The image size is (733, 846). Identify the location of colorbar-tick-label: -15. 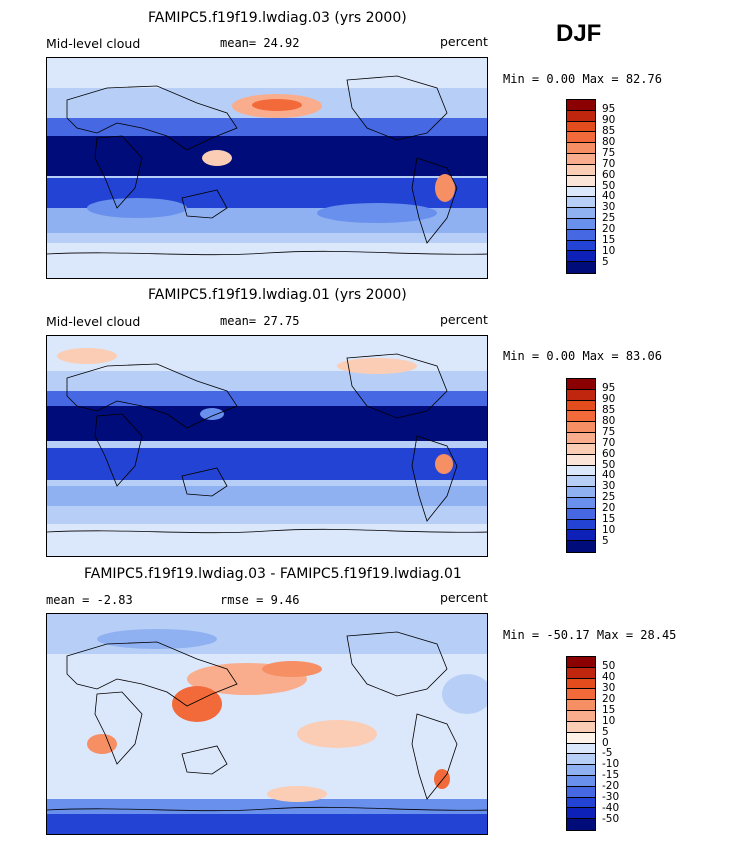
(611, 775).